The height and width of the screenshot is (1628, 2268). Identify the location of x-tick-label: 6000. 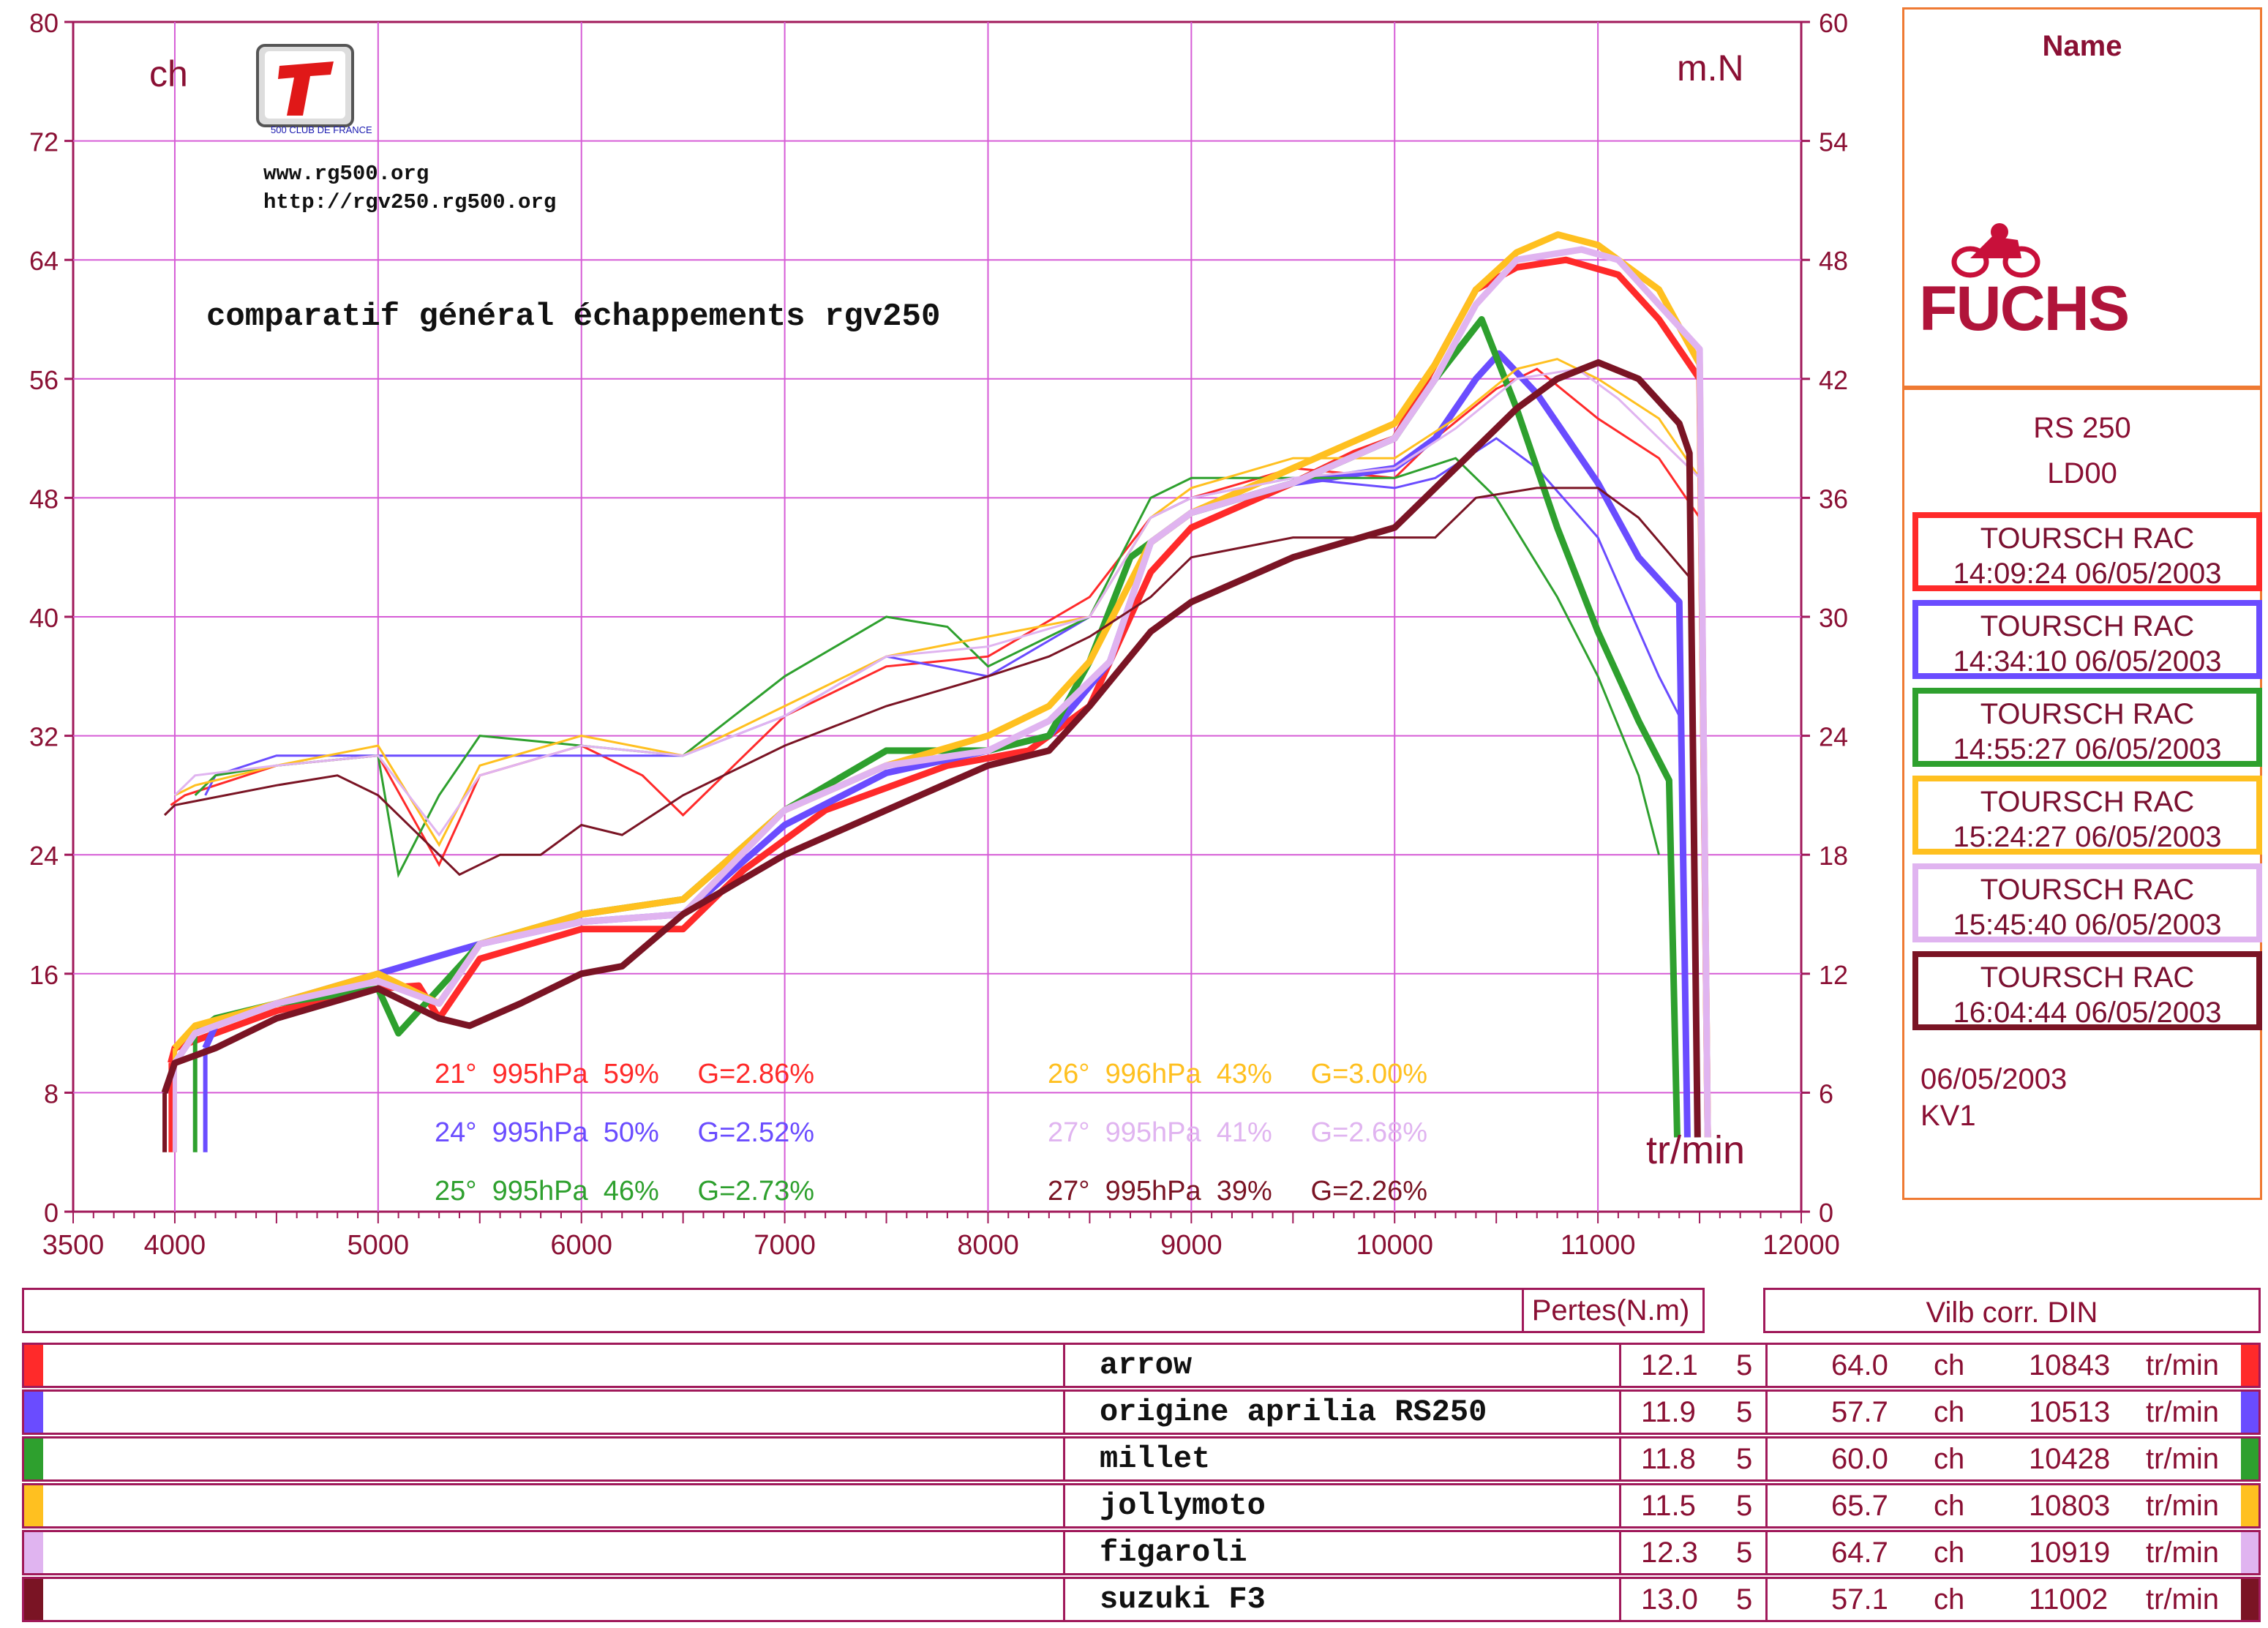
(581, 1245).